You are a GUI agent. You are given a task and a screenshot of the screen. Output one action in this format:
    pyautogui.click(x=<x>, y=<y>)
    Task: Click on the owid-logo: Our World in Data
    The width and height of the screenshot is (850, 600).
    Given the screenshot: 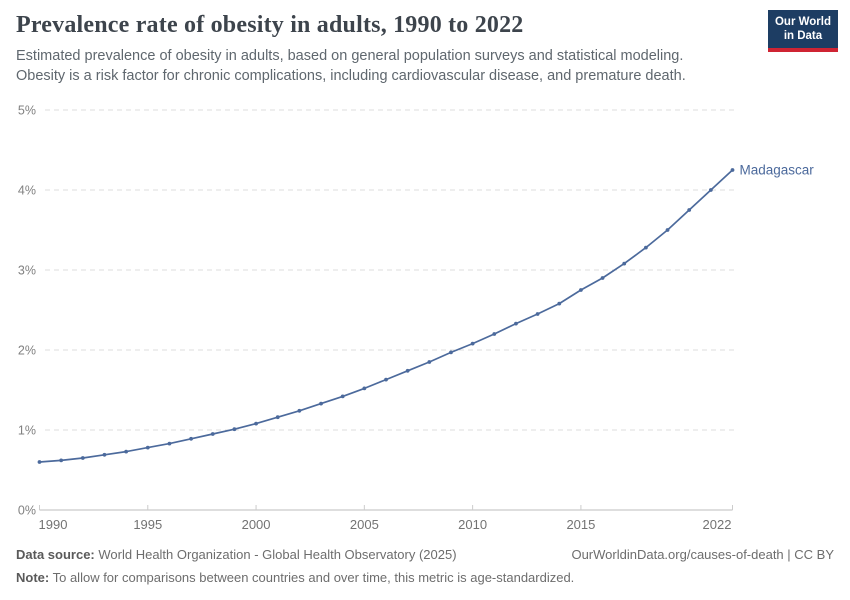 What is the action you would take?
    pyautogui.click(x=802, y=31)
    